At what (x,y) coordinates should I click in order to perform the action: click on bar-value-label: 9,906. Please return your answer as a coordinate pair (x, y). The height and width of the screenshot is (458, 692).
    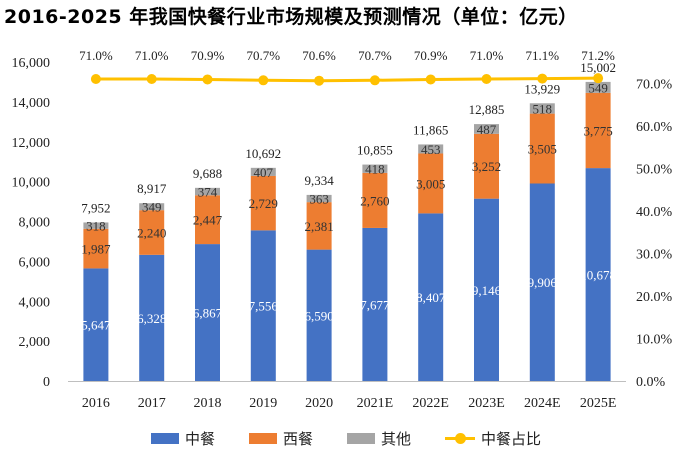
    Looking at the image, I should click on (543, 282).